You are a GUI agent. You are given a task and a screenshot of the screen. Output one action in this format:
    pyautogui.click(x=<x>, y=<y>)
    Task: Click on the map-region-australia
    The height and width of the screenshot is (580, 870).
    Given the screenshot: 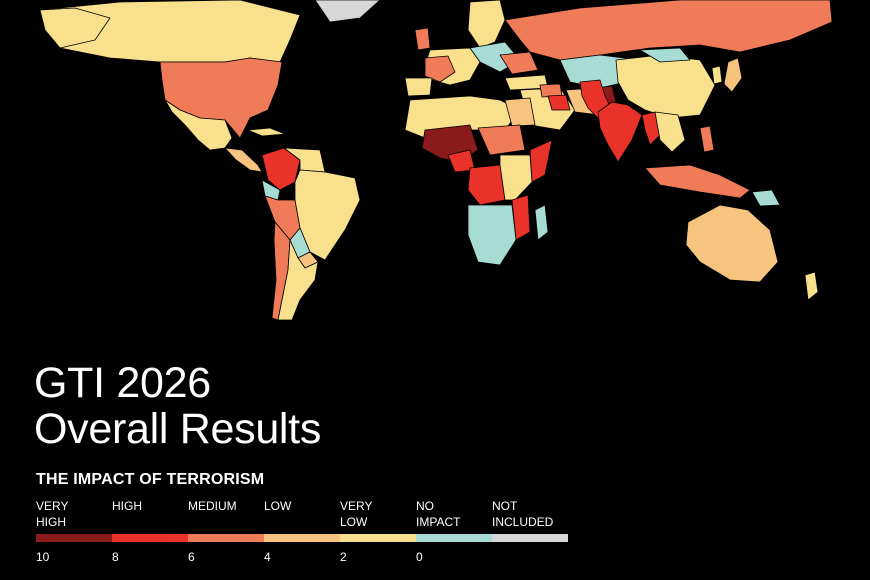 What is the action you would take?
    pyautogui.click(x=732, y=243)
    